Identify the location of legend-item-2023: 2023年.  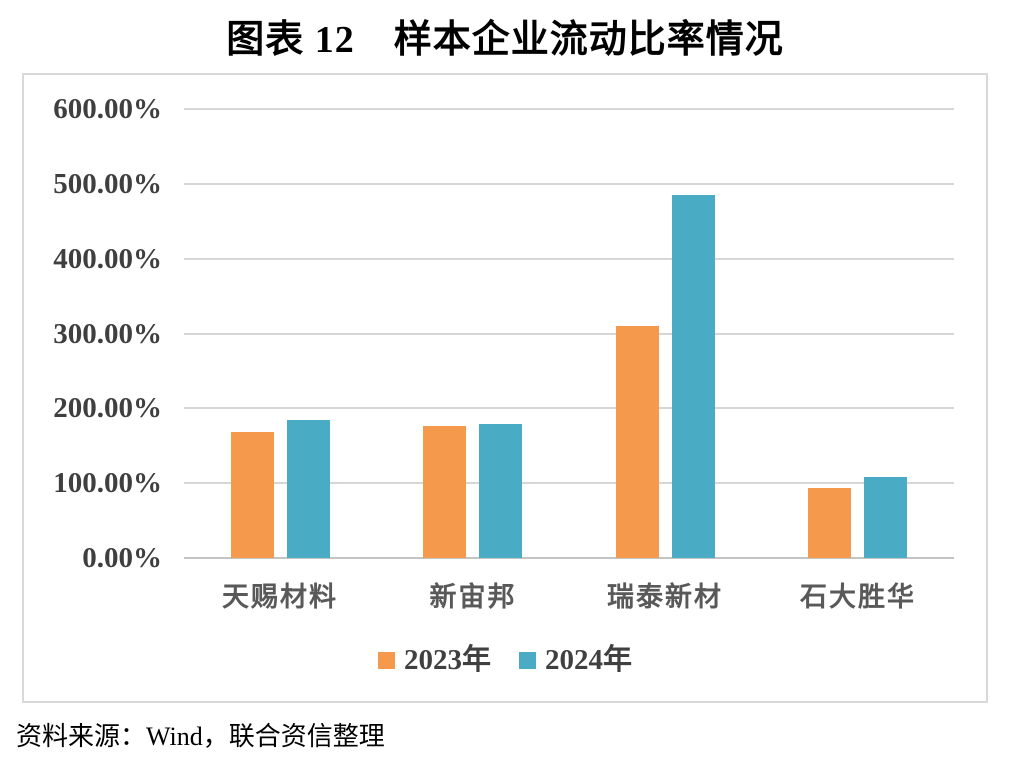
(434, 660).